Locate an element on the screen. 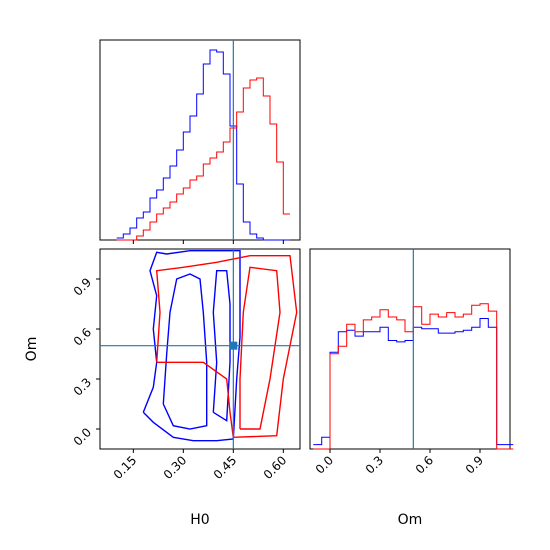 The image size is (550, 550). joint-contour-group is located at coordinates (200, 349).